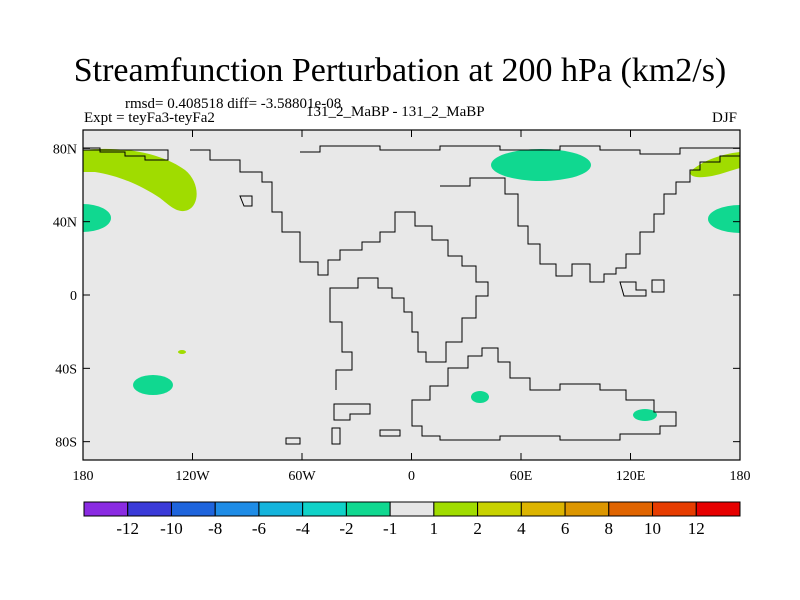 The image size is (800, 600). What do you see at coordinates (411, 476) in the screenshot?
I see `lon-tick-label: 0` at bounding box center [411, 476].